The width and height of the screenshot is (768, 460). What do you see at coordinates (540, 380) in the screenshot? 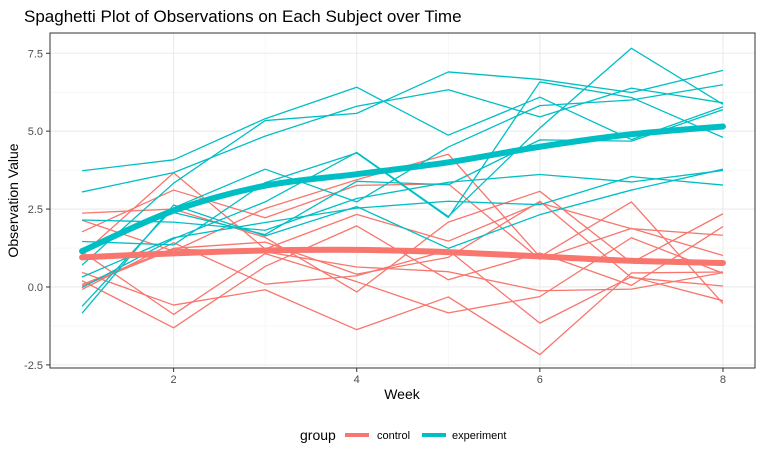
I see `x-tick-label: 6` at bounding box center [540, 380].